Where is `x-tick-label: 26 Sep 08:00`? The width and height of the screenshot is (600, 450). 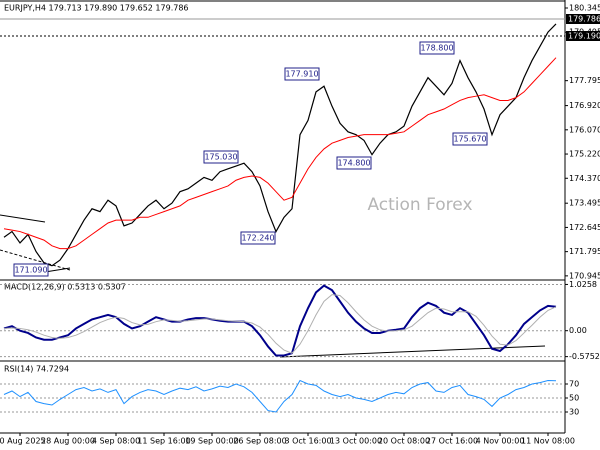
x-tick-label: 26 Sep 08:00 is located at coordinates (259, 441).